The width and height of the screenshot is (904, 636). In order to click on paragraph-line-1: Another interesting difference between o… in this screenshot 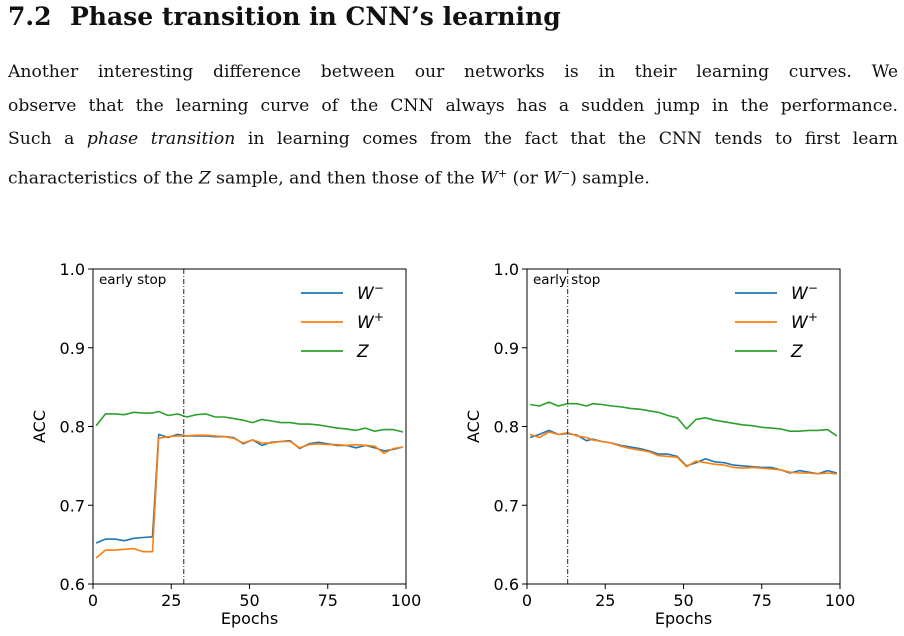, I will do `click(453, 72)`.